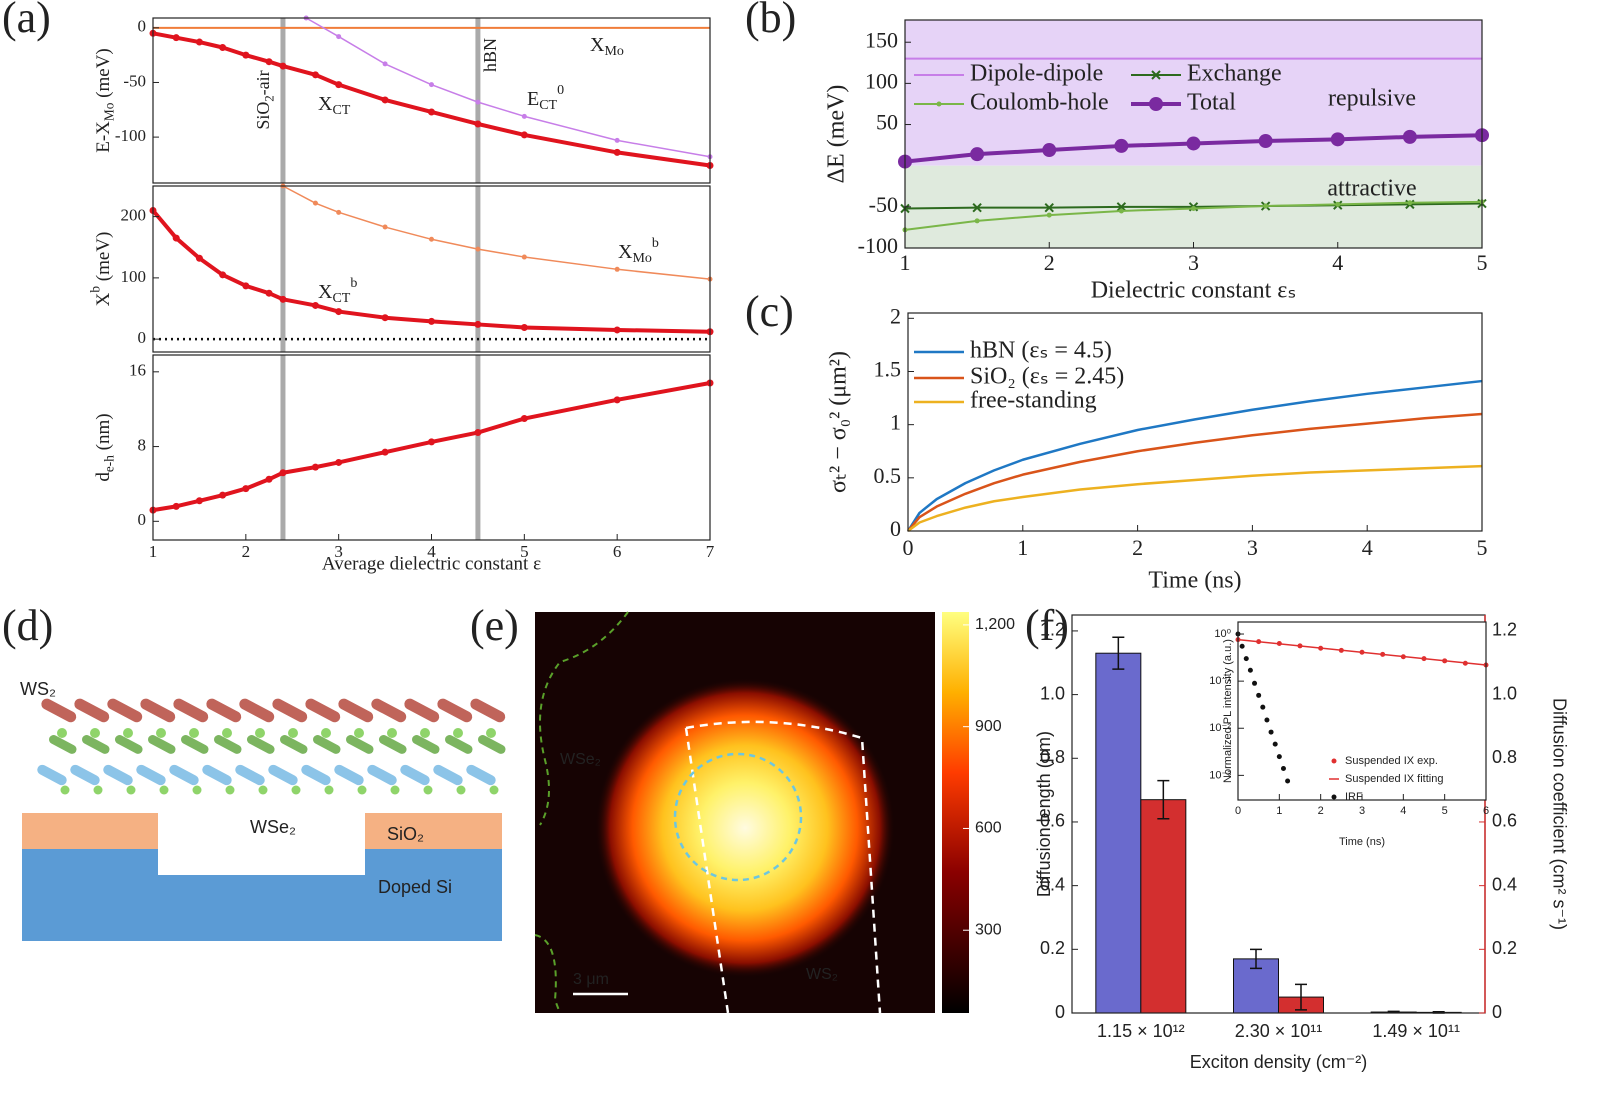  What do you see at coordinates (103, 137) in the screenshot?
I see `text-part: E-X` at bounding box center [103, 137].